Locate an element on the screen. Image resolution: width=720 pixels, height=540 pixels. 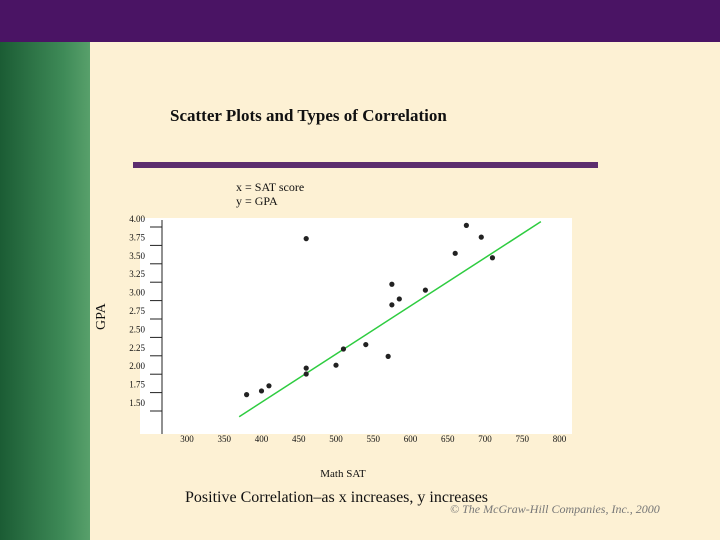
x-tick-label: 600 is located at coordinates (411, 439).